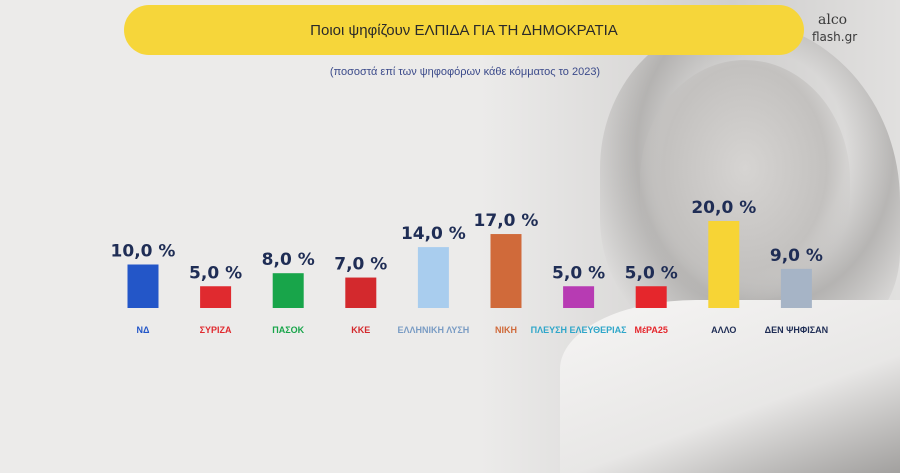  I want to click on category-label-9: ΑΛΛΟ, so click(723, 330).